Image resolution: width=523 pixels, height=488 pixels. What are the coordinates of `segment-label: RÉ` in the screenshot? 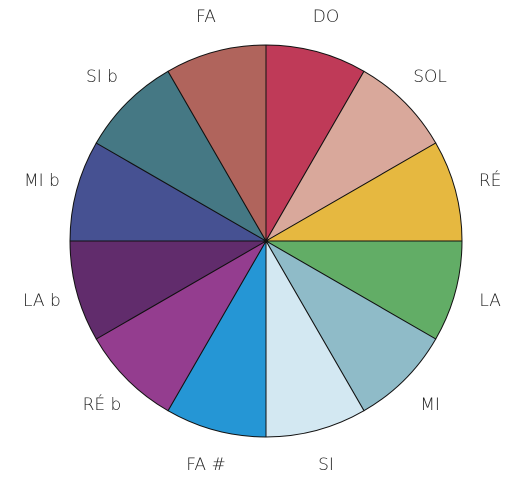 It's located at (490, 180).